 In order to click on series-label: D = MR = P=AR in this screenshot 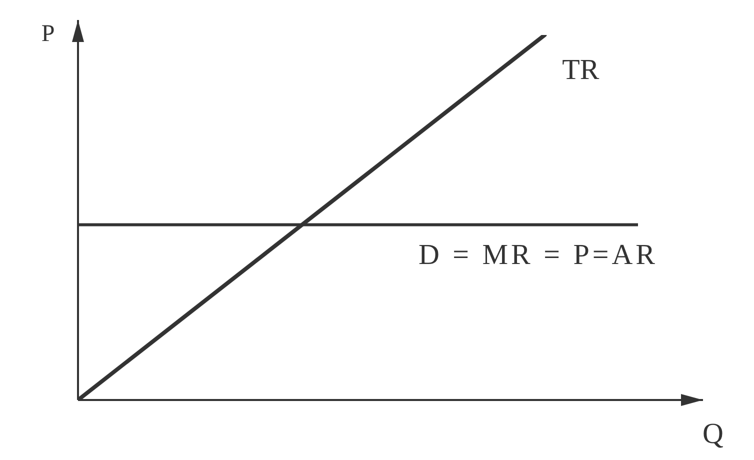, I will do `click(538, 254)`.